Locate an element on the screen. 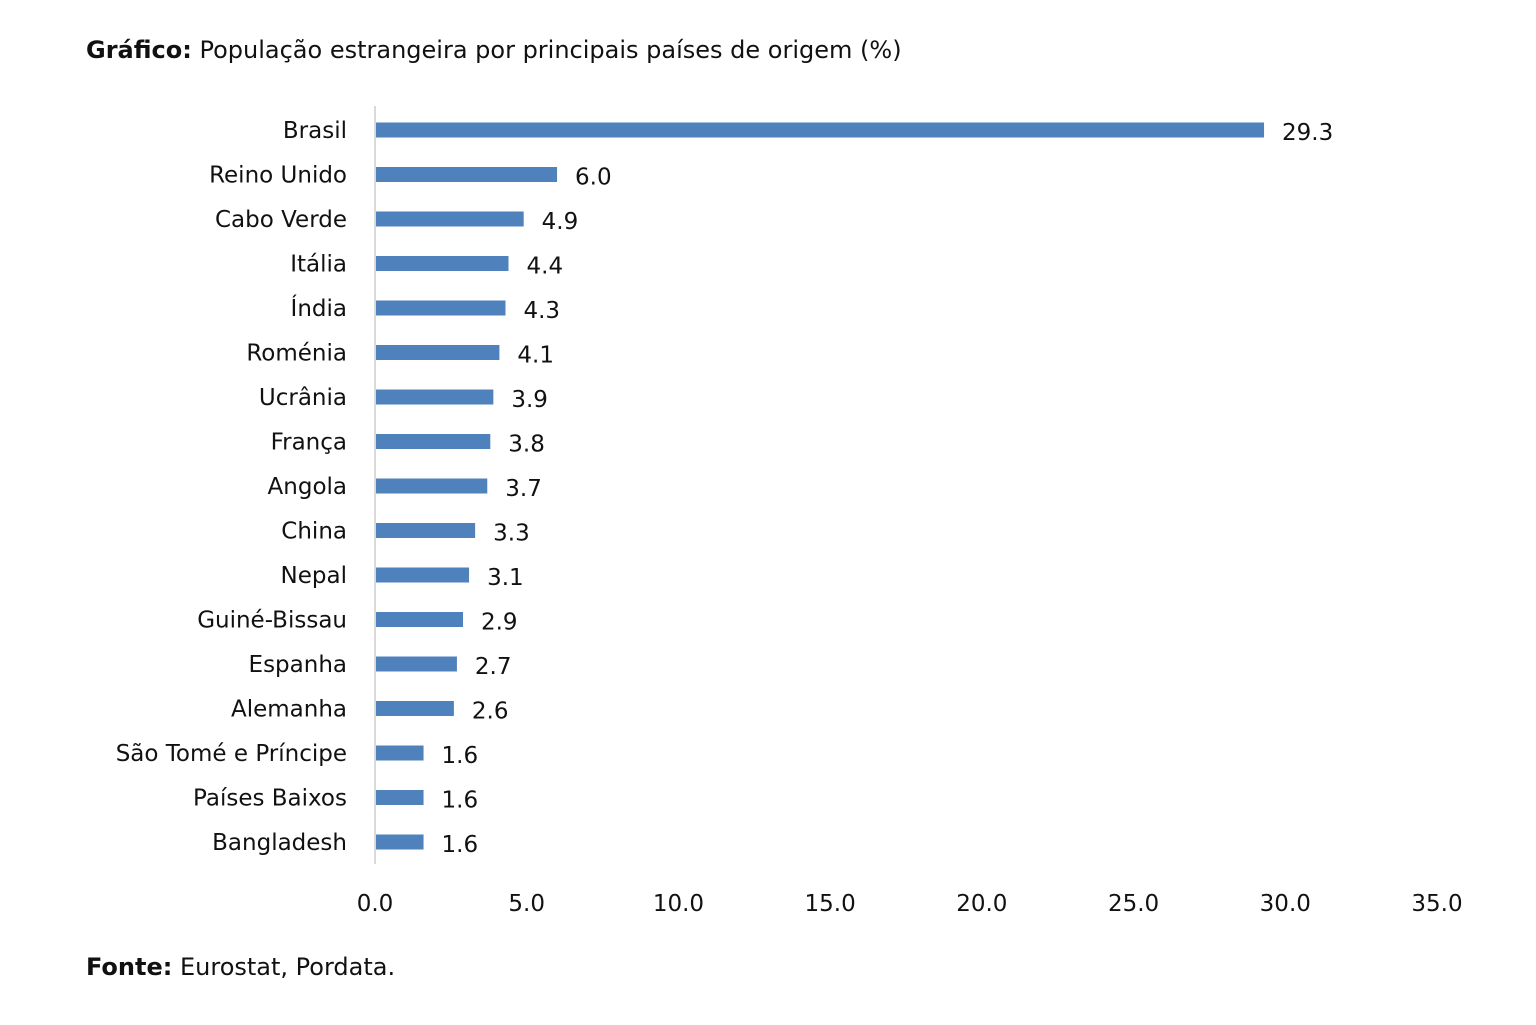 This screenshot has width=1536, height=1025. category-label: Nepal is located at coordinates (314, 576).